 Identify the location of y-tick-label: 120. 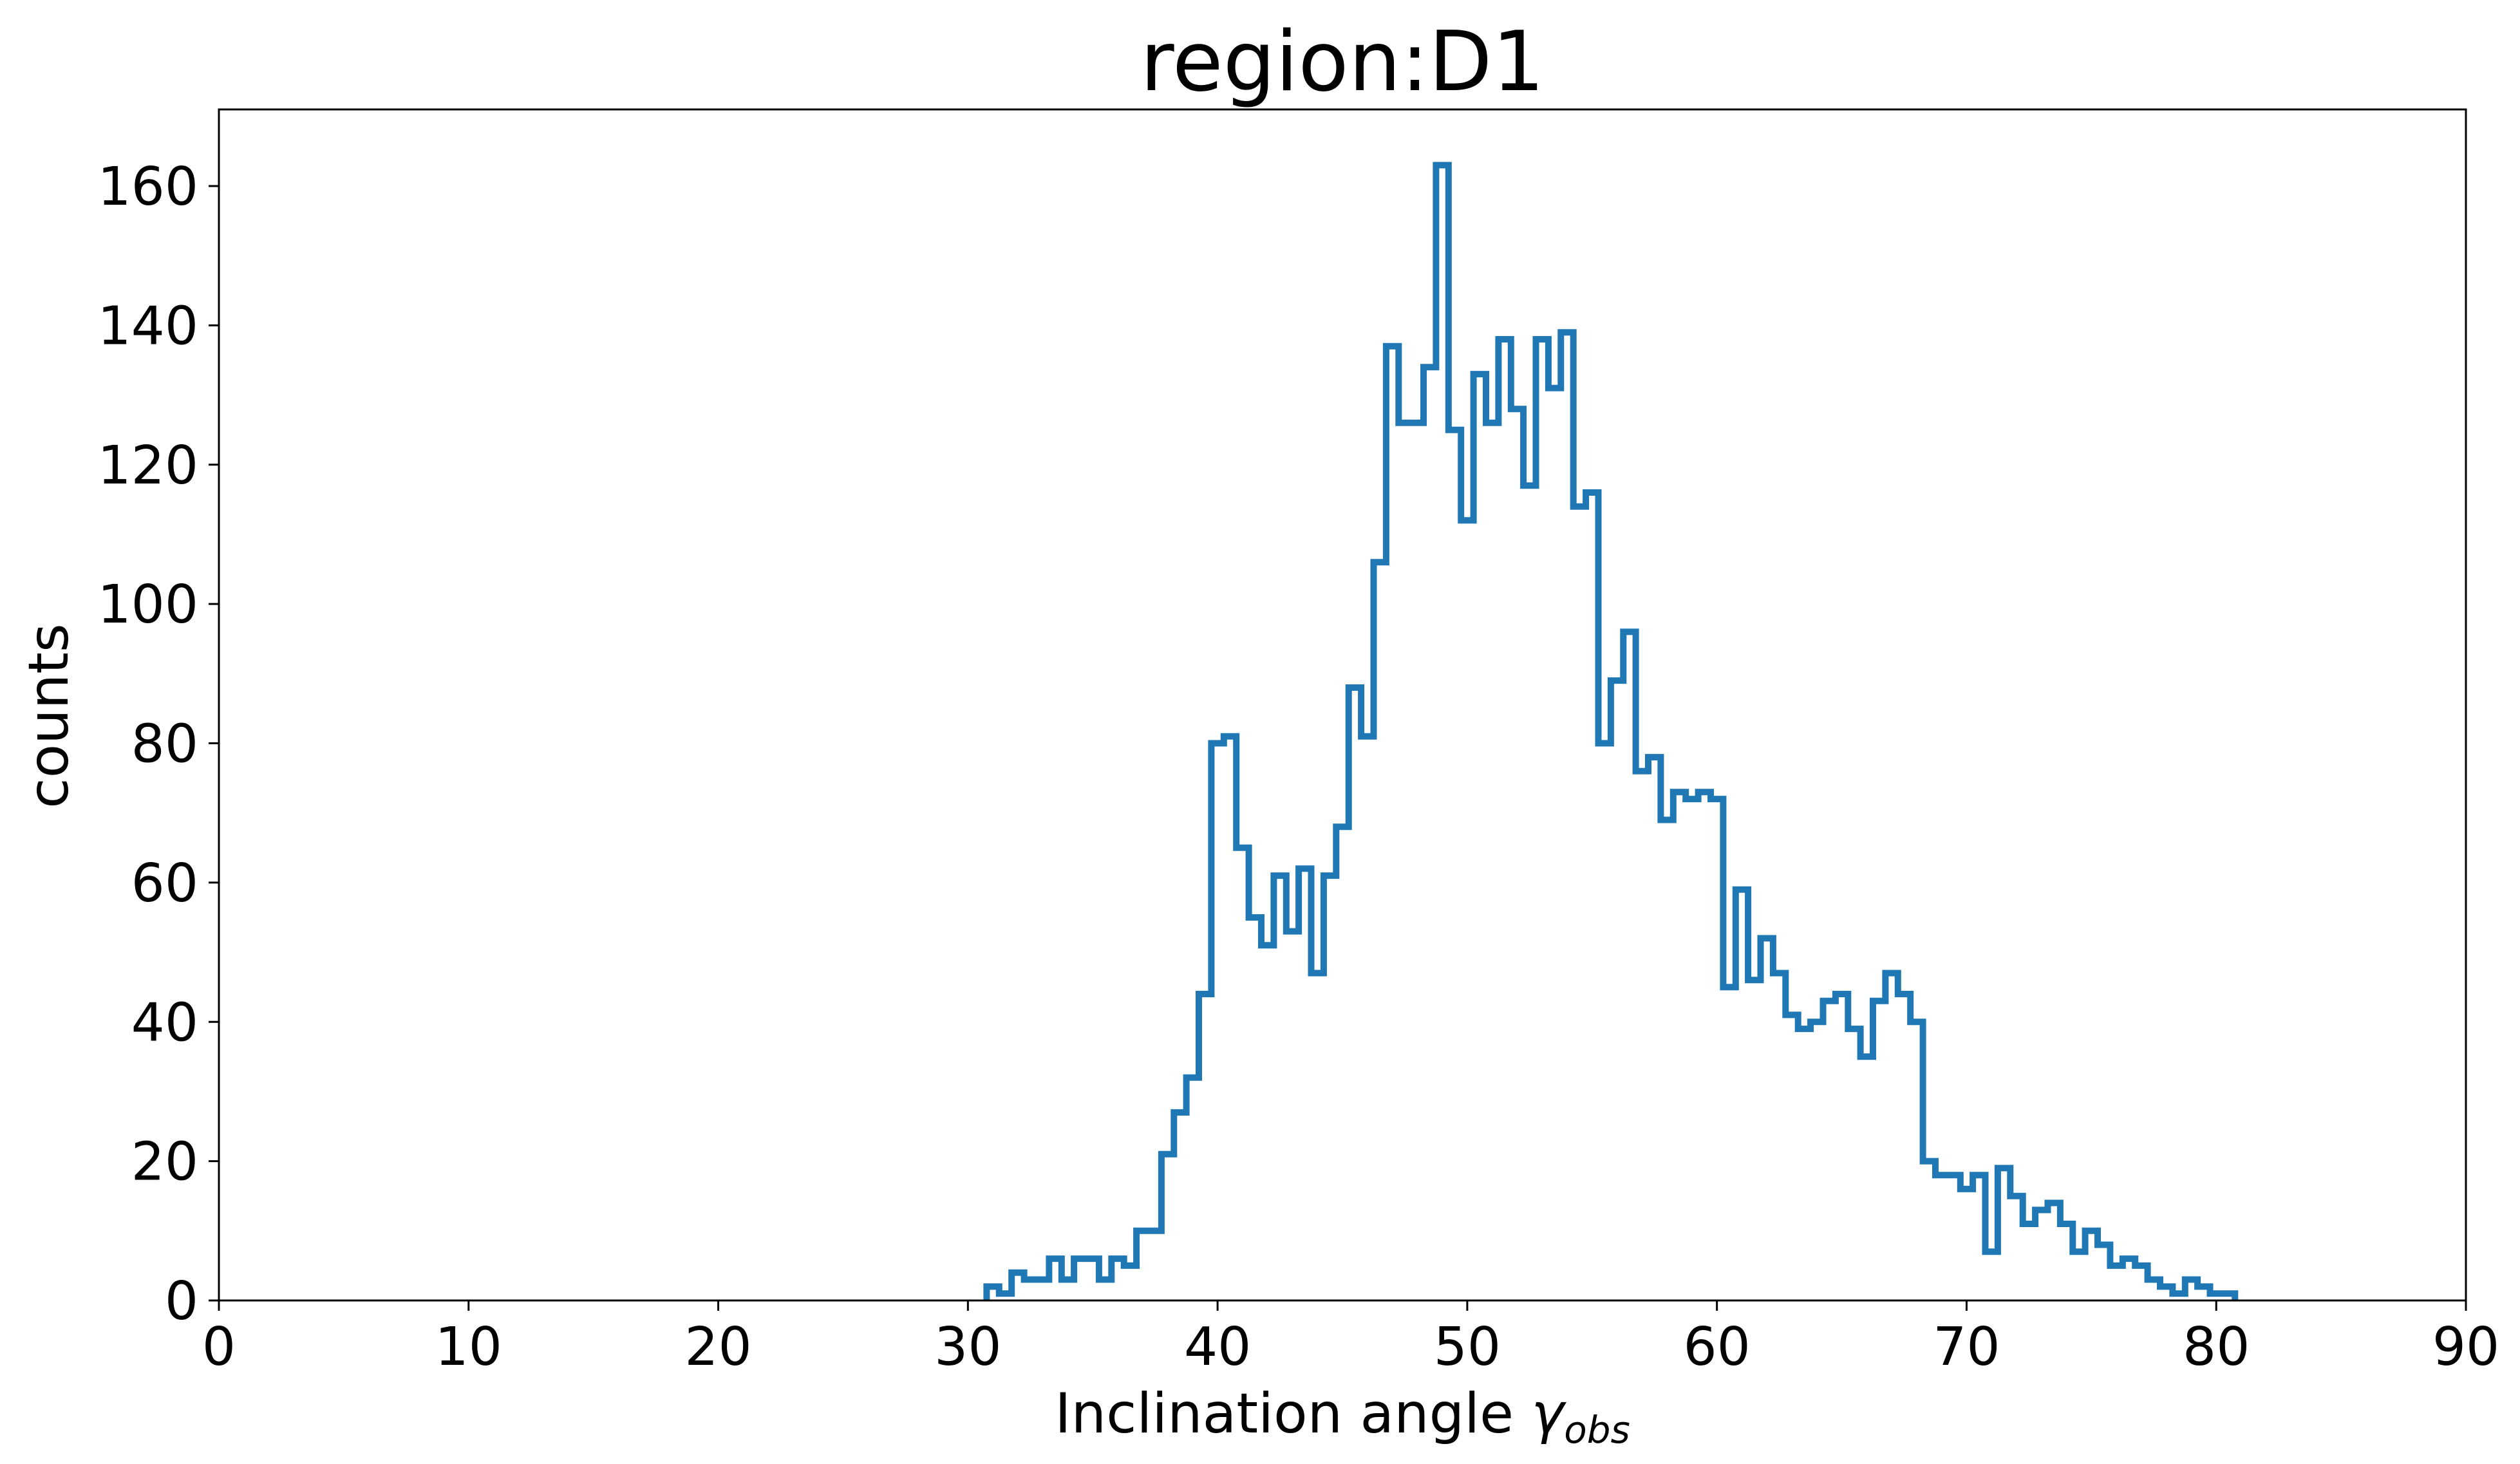
(147, 465).